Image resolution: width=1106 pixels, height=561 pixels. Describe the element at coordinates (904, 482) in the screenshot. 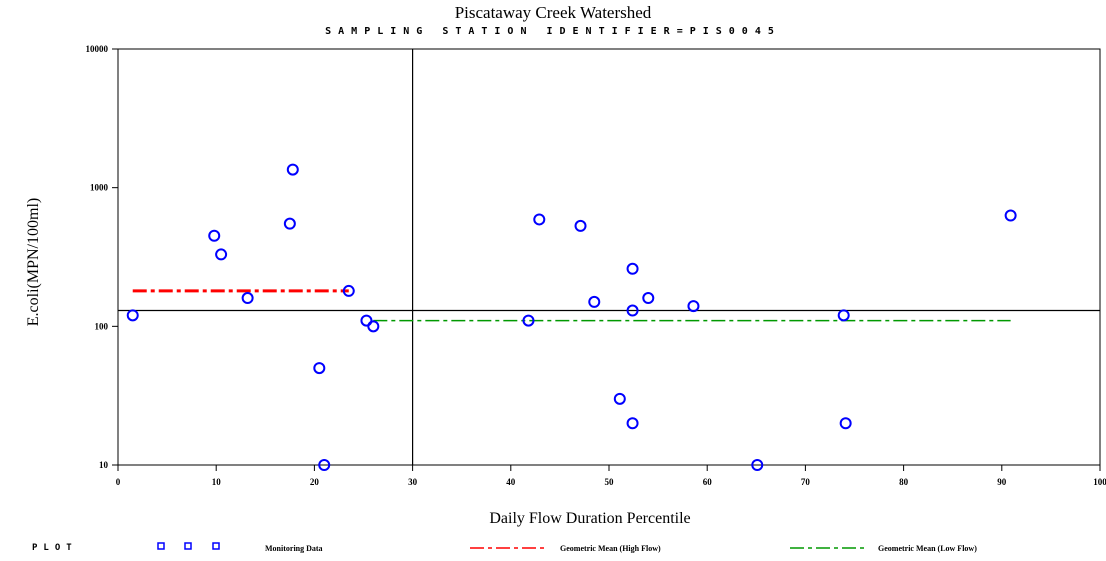

I see `x-tick-label: 80` at that location.